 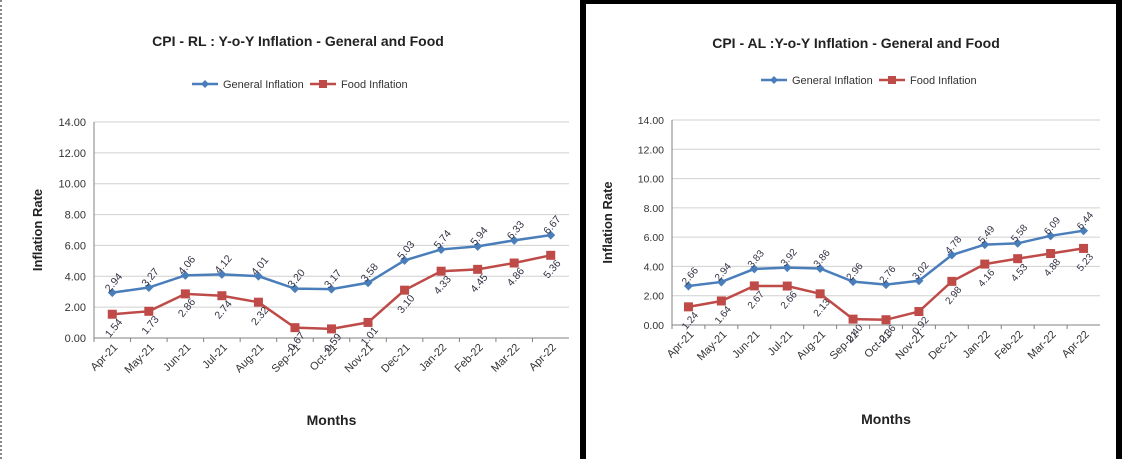 I want to click on data-label-food: 2.67, so click(x=756, y=300).